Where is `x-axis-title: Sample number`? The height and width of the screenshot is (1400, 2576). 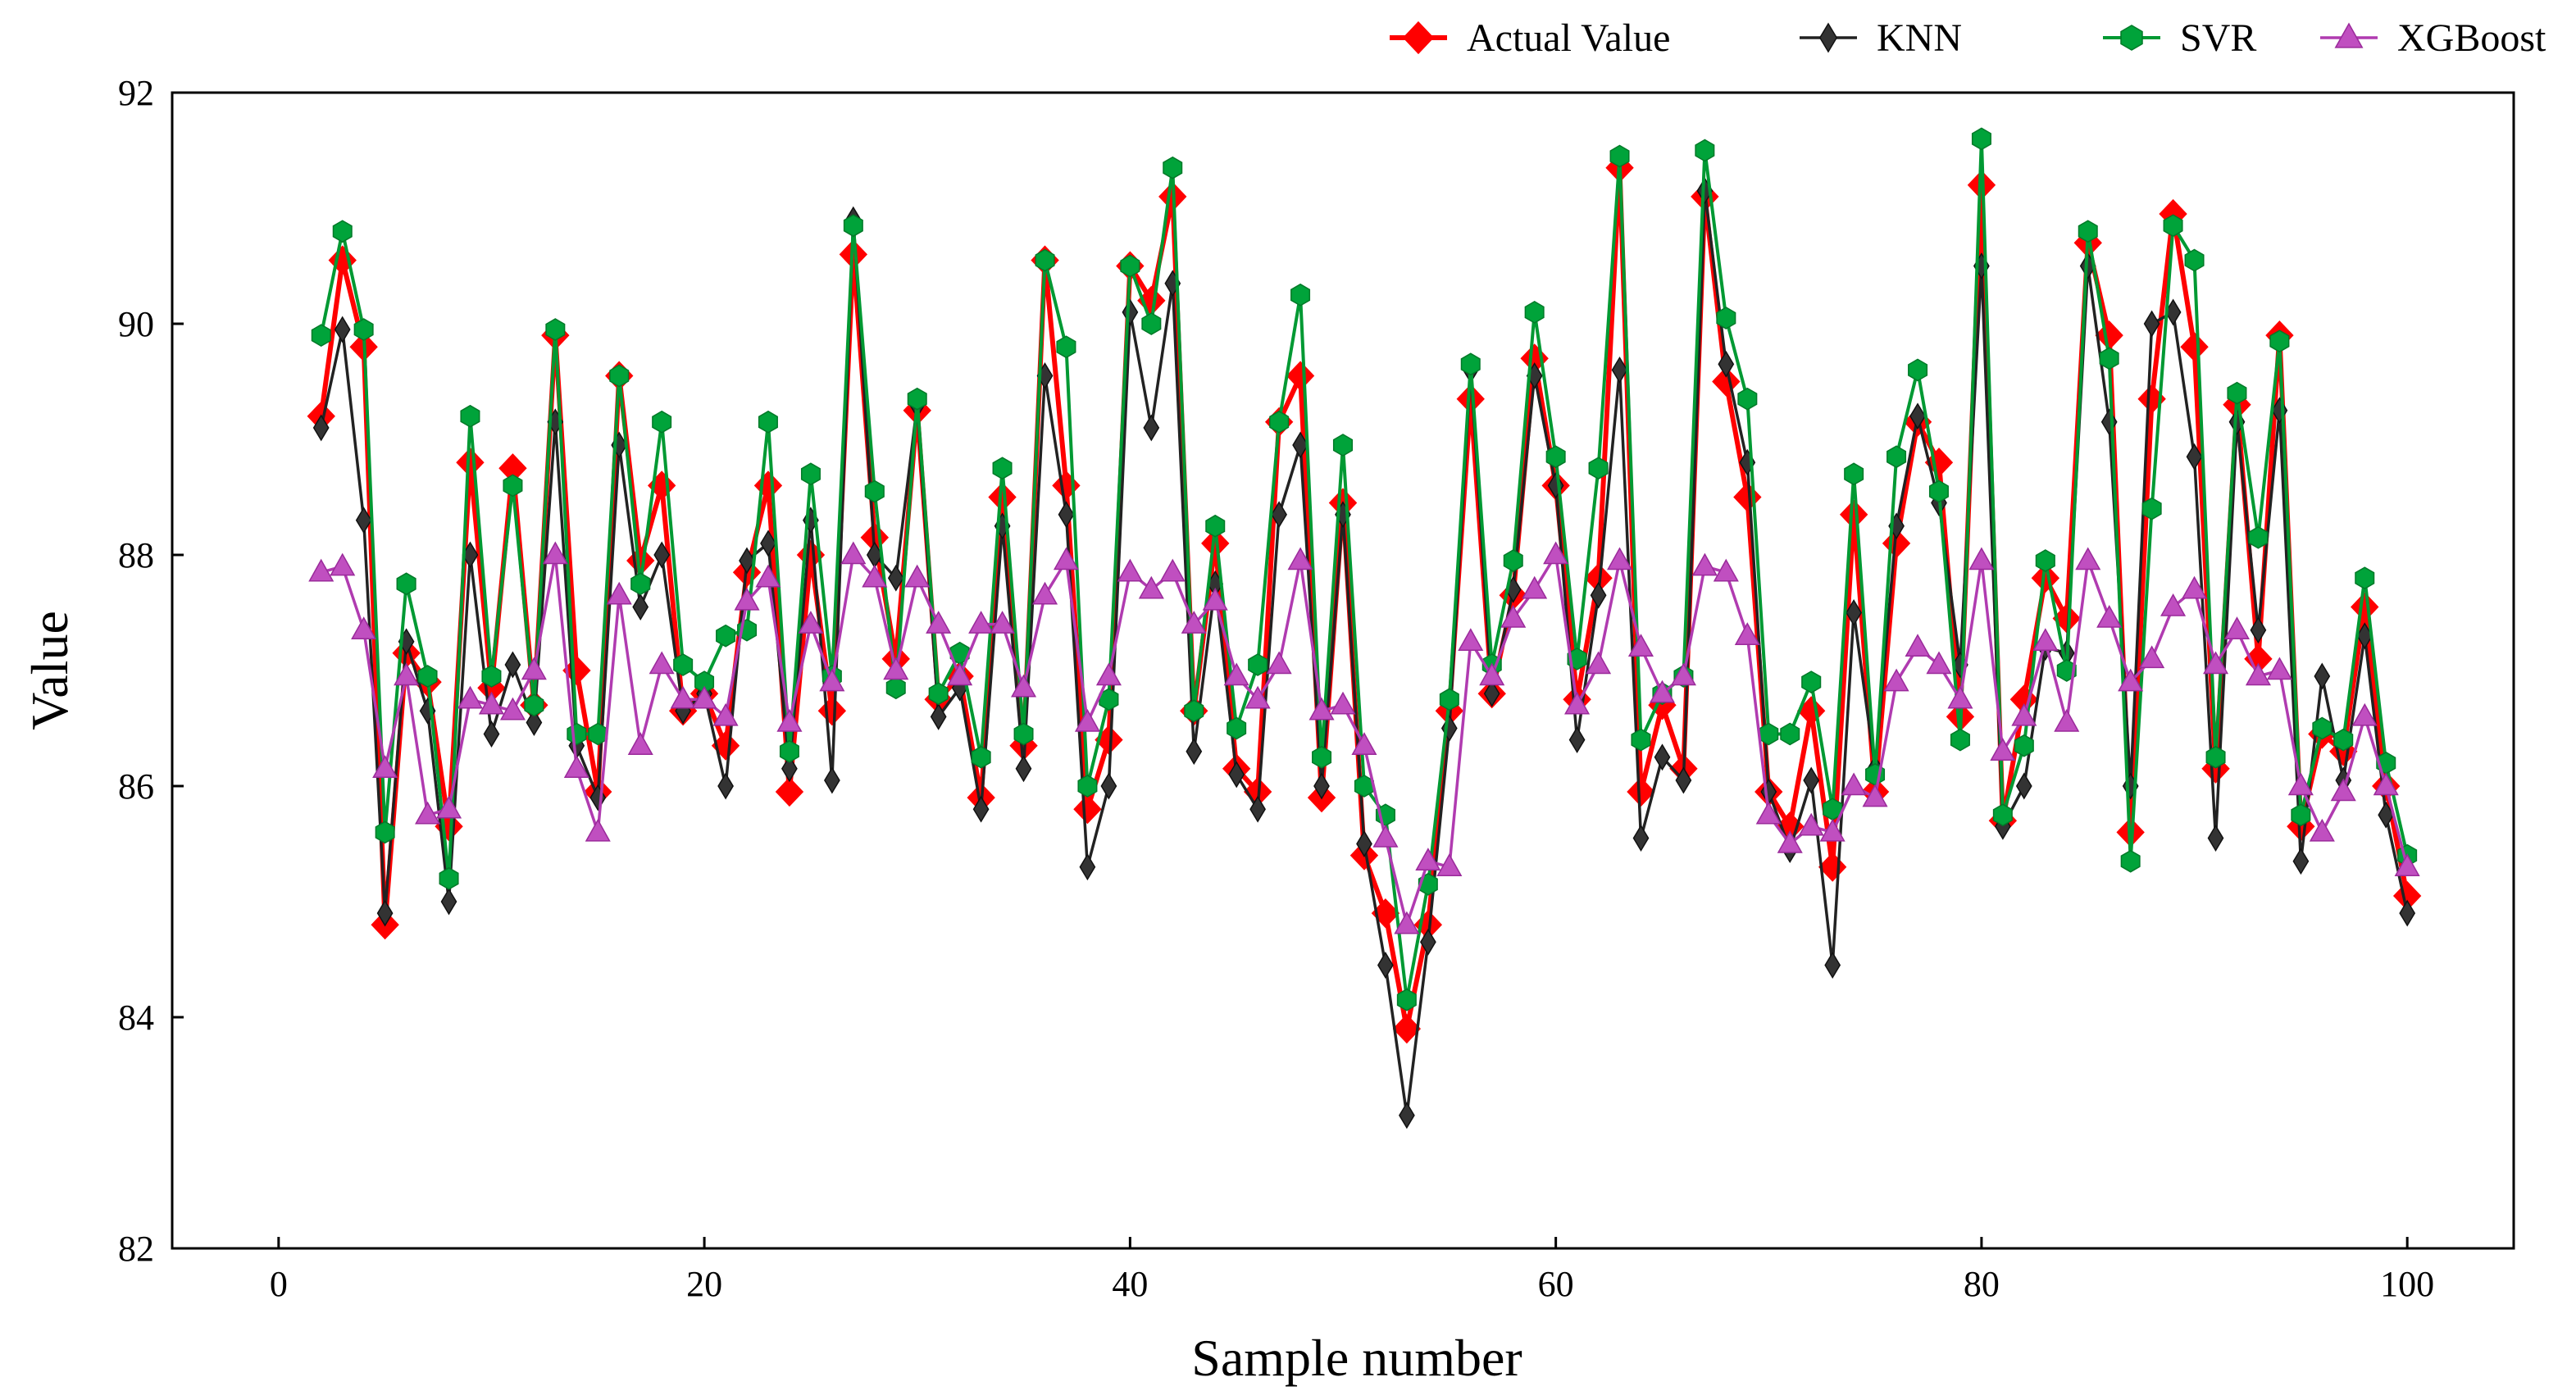
x-axis-title: Sample number is located at coordinates (1356, 1358).